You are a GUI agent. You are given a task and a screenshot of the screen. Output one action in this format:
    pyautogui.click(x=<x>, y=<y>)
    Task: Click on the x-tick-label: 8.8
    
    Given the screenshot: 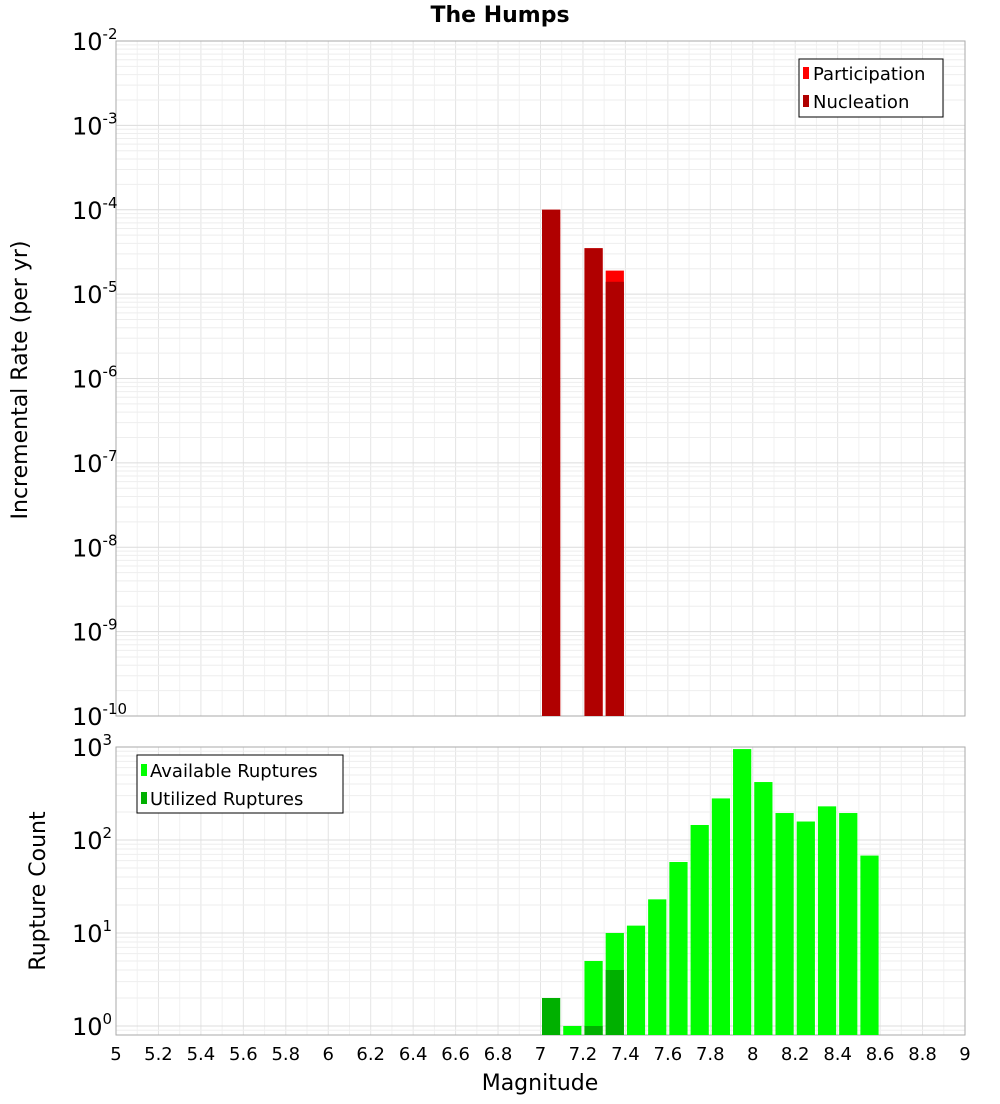 What is the action you would take?
    pyautogui.click(x=922, y=1054)
    